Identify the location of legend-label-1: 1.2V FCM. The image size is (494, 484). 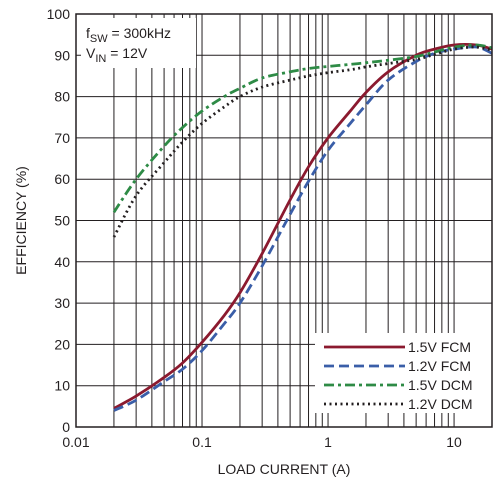
(439, 366).